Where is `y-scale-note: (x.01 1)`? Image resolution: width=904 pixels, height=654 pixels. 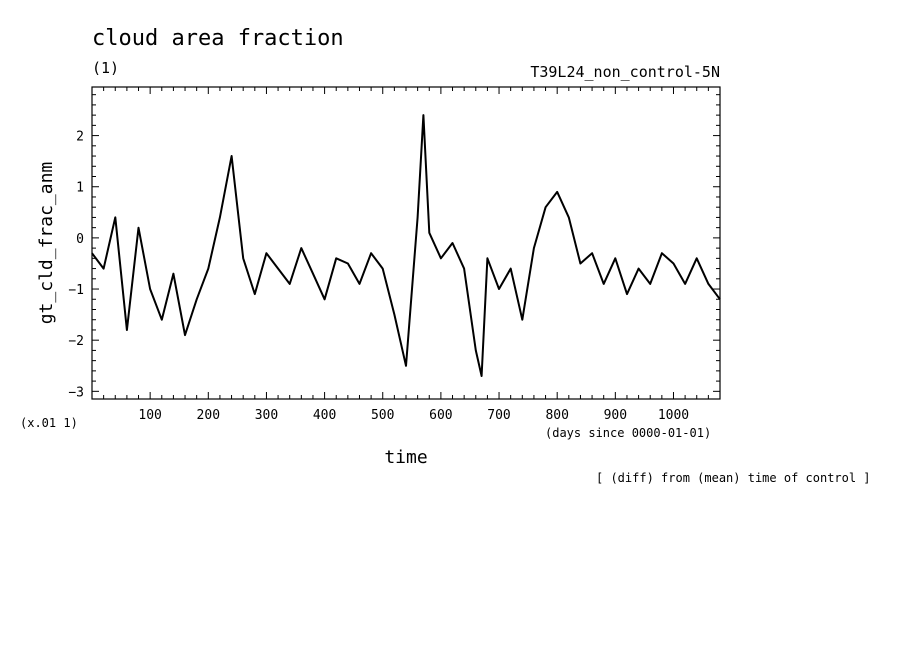
y-scale-note: (x.01 1) is located at coordinates (49, 423).